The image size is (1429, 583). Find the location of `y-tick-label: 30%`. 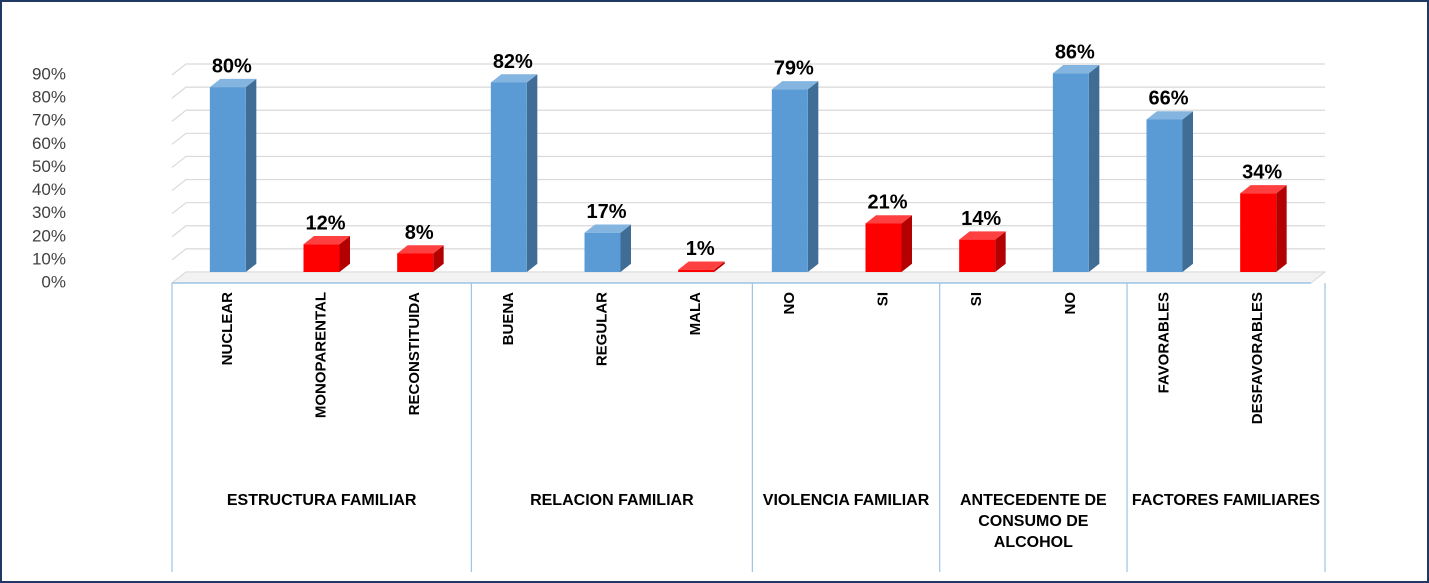

y-tick-label: 30% is located at coordinates (49, 212).